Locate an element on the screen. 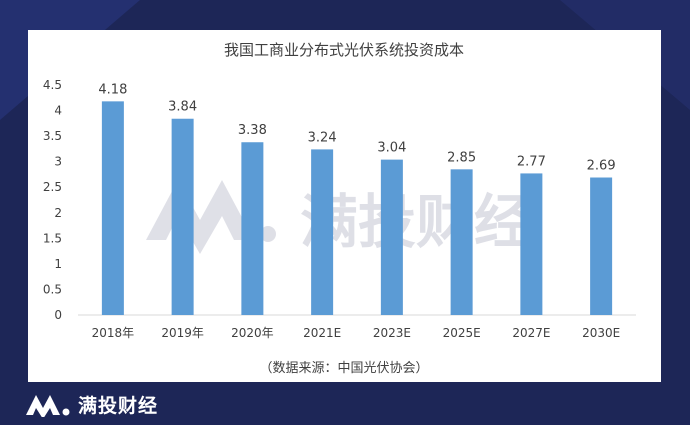  brand-footer: 满投财经 is located at coordinates (91, 404).